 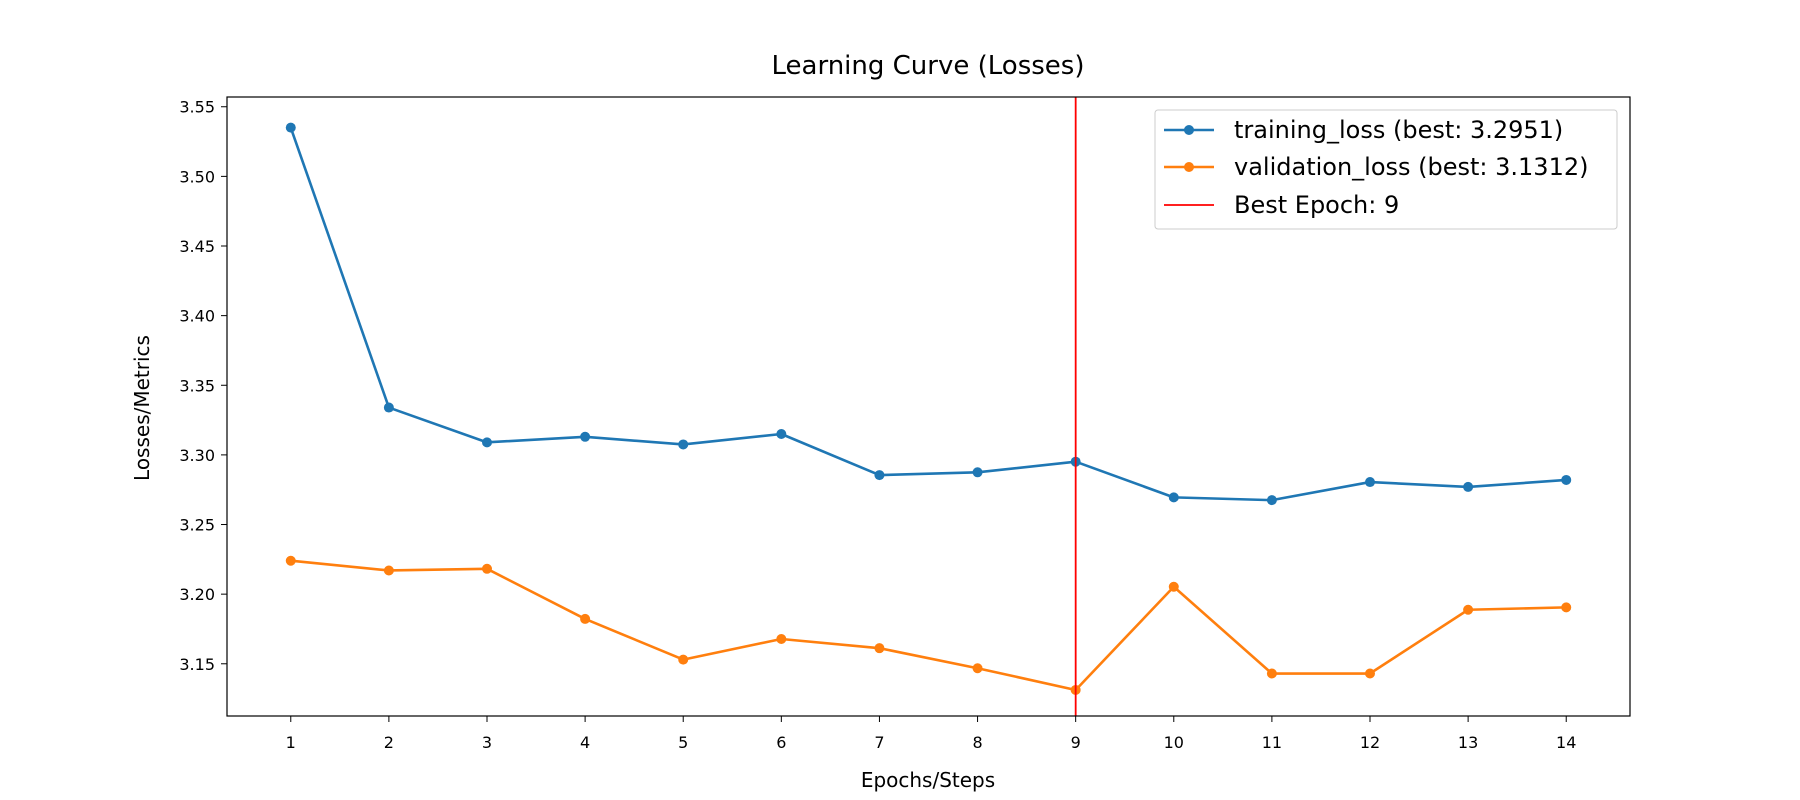 What do you see at coordinates (197, 246) in the screenshot?
I see `y-tick-label: 3.45` at bounding box center [197, 246].